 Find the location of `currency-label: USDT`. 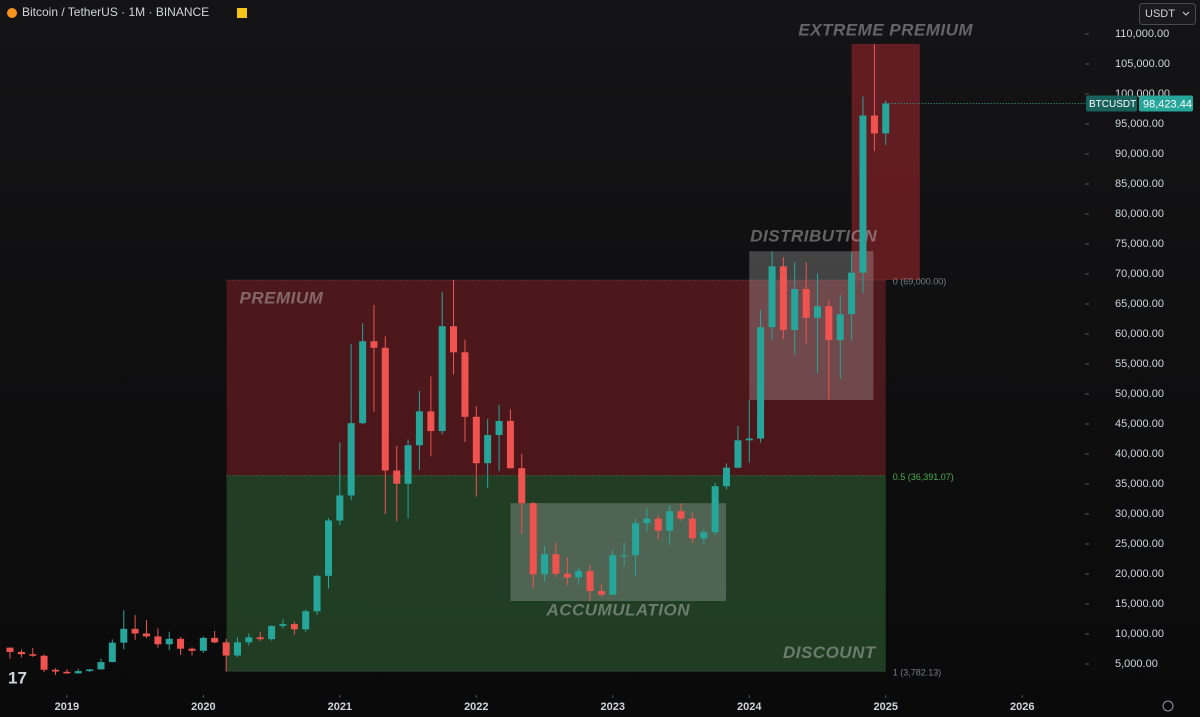

currency-label: USDT is located at coordinates (1160, 14).